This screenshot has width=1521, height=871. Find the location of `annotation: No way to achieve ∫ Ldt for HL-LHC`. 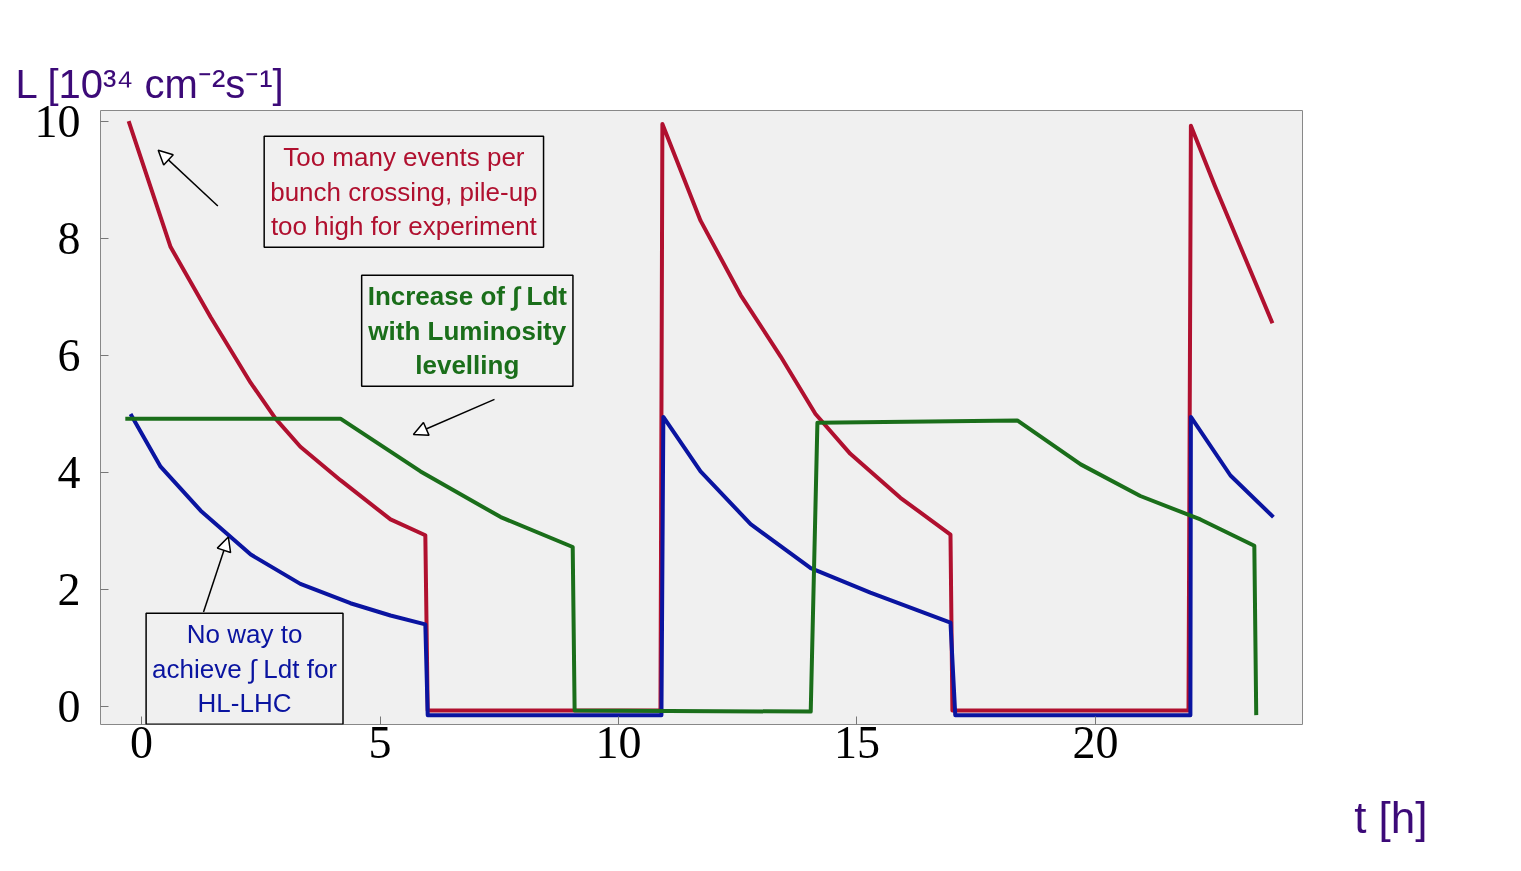

annotation: No way to achieve ∫ Ldt for HL-LHC is located at coordinates (245, 669).